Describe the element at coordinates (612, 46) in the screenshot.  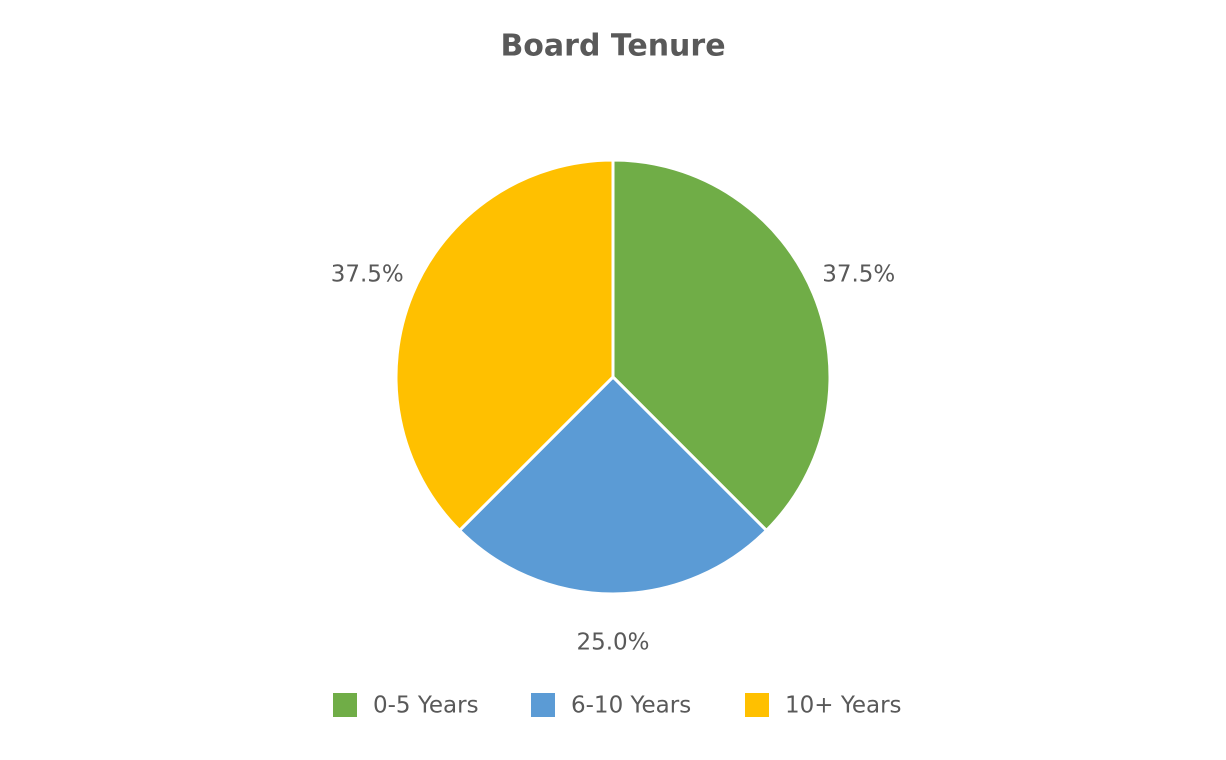
I see `chart-title: Board Tenure` at that location.